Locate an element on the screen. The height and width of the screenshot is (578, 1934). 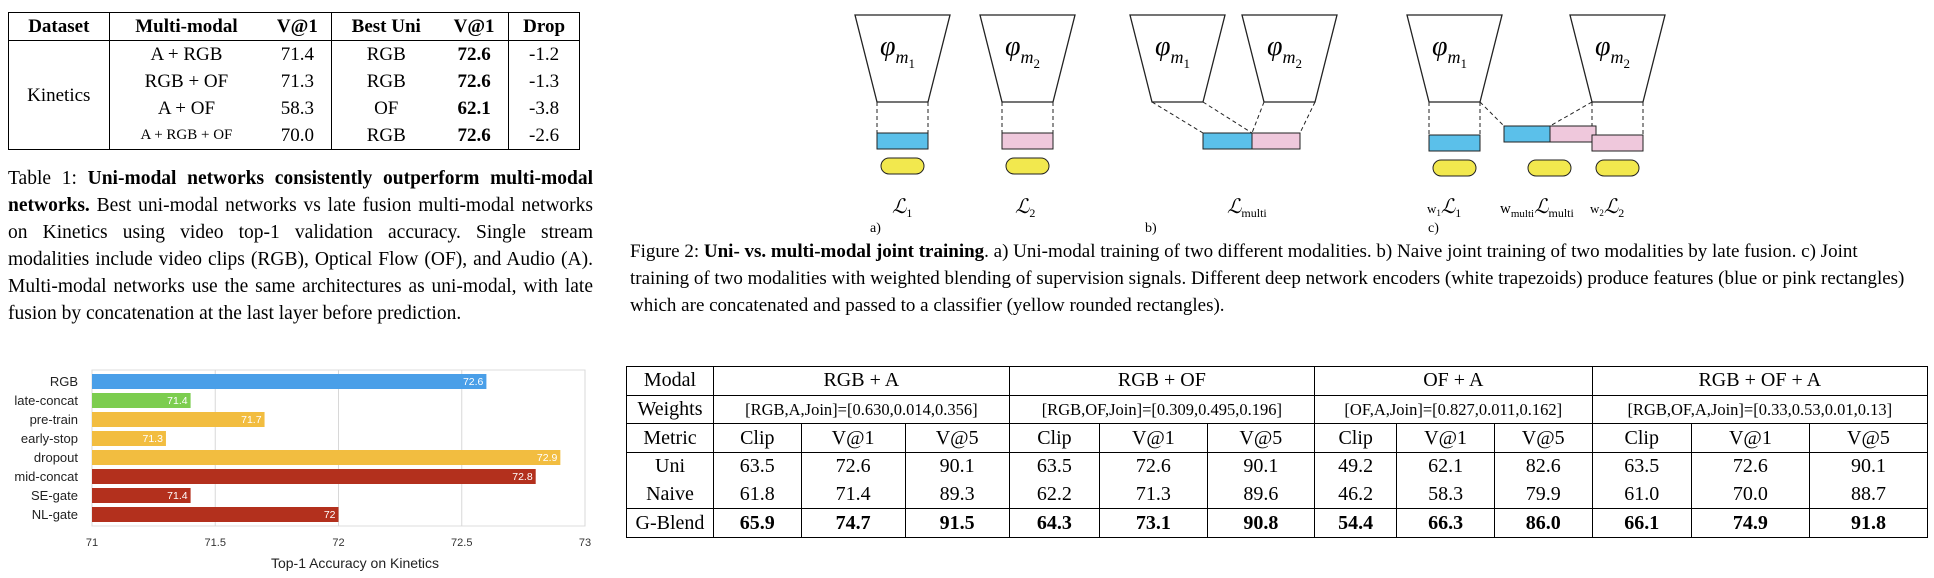
dataset-cell: Kinetics is located at coordinates (59, 95).